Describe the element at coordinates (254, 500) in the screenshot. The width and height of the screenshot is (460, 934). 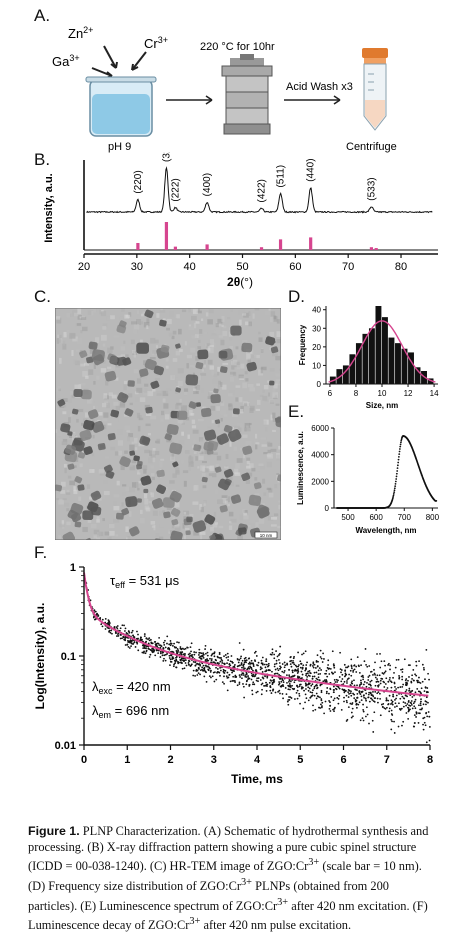
I see `tem-particle` at that location.